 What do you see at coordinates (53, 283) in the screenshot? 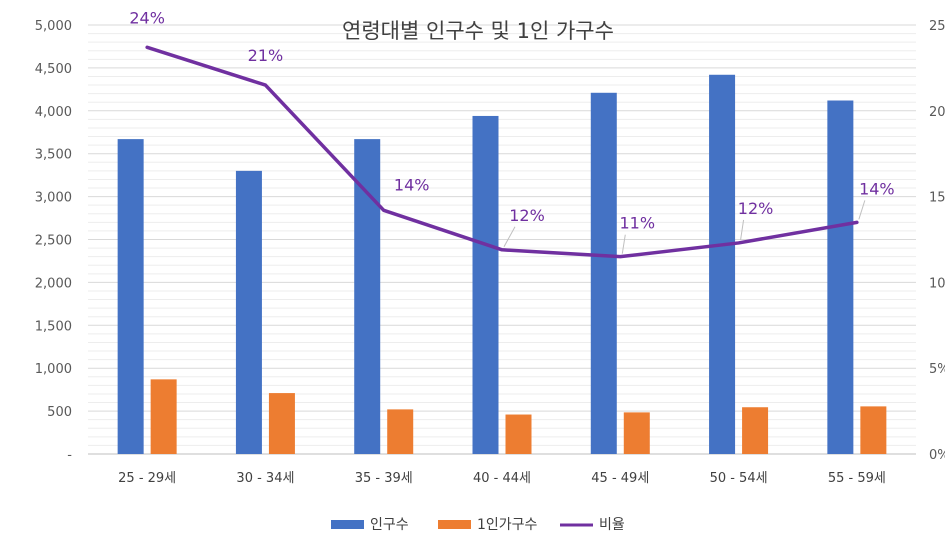
I see `y-left-tick-label: 2,000` at bounding box center [53, 283].